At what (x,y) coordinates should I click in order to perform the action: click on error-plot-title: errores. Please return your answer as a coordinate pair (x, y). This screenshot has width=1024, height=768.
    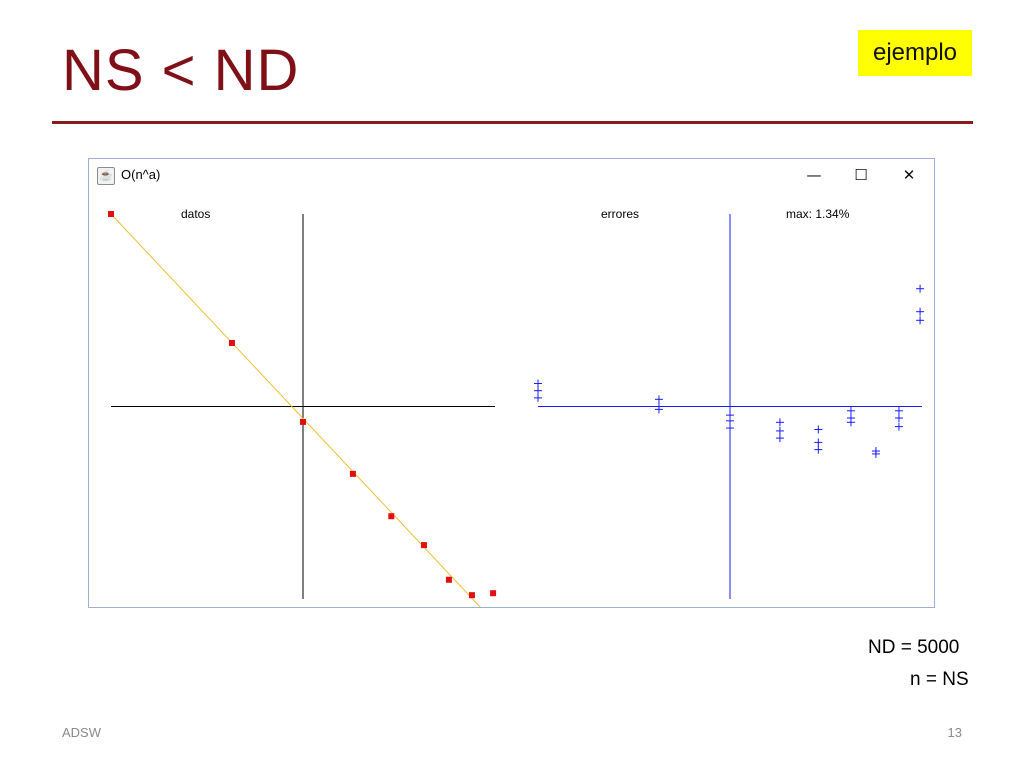
    Looking at the image, I should click on (620, 214).